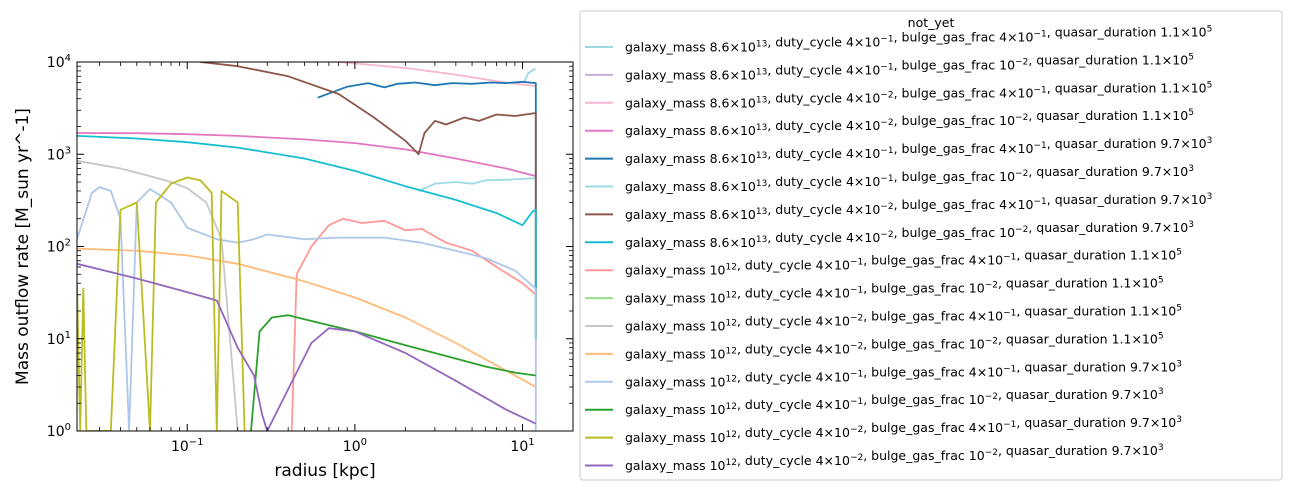 Image resolution: width=1293 pixels, height=493 pixels. I want to click on x-tick-label: 10¹, so click(522, 446).